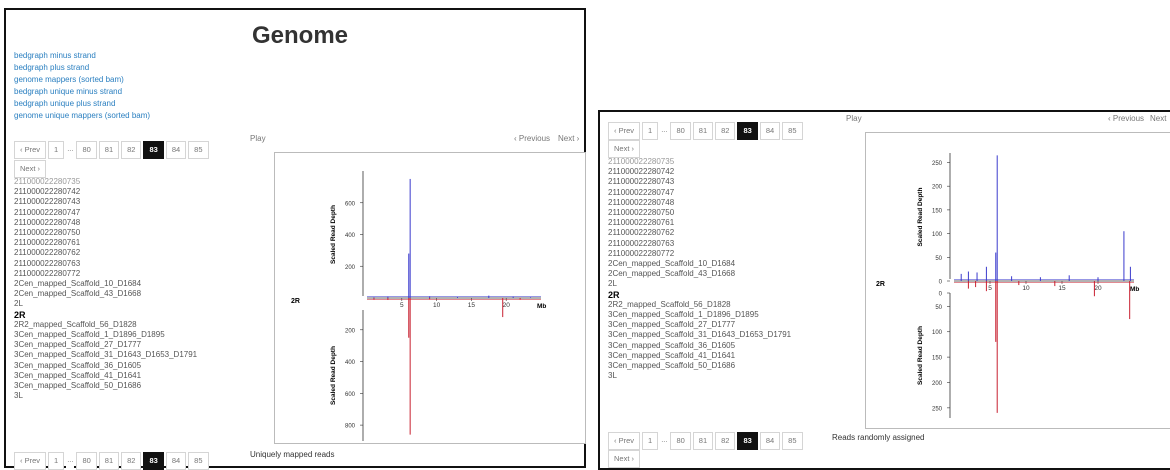 This screenshot has height=470, width=1170. I want to click on pagination-bottom: ‹ Prev 1 ... 80 81 82 83 84 85, so click(705, 441).